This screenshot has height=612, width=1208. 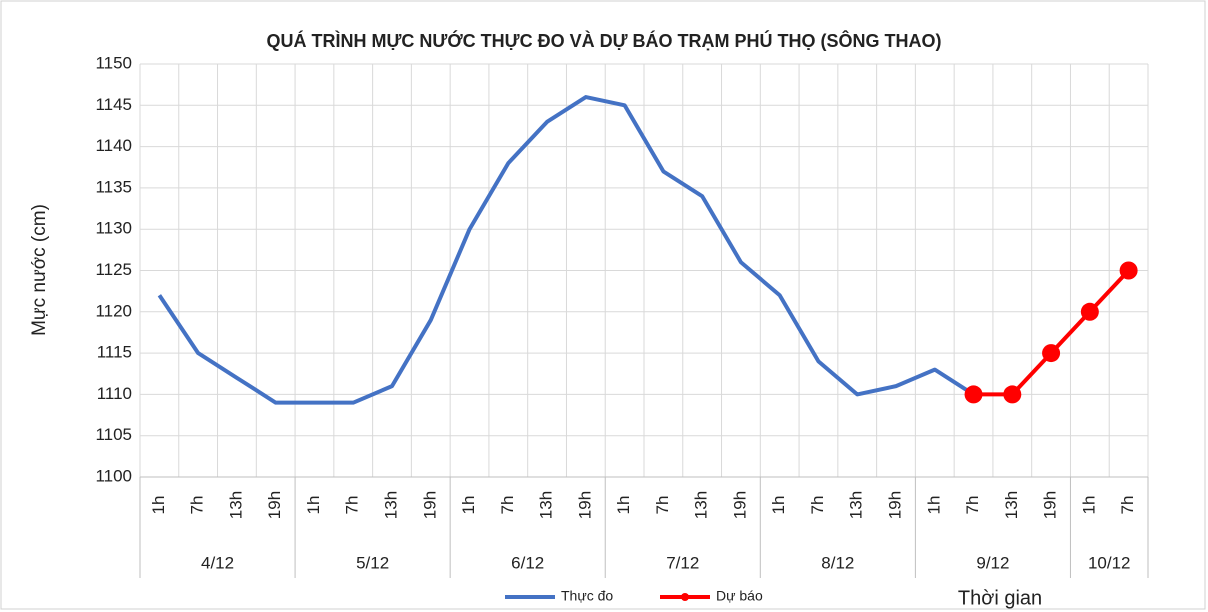 I want to click on group-label: 8/12, so click(x=837, y=562).